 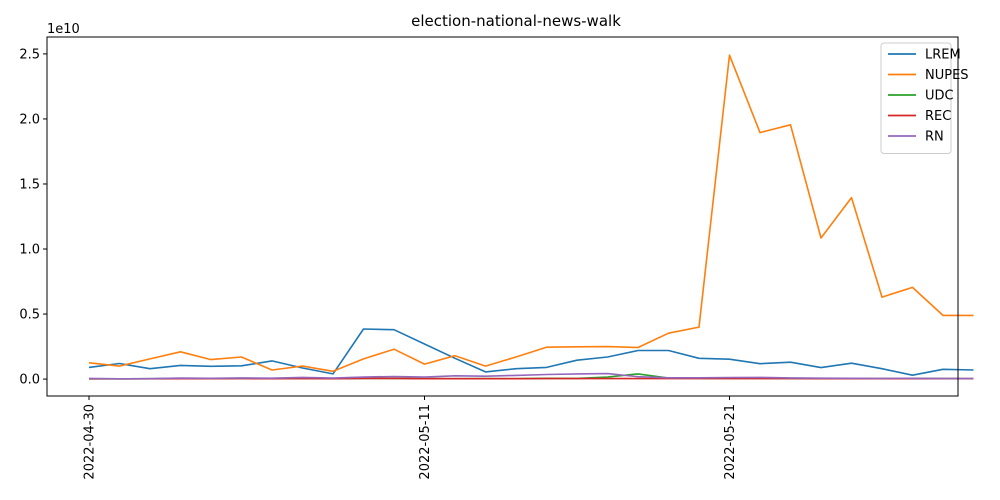 What do you see at coordinates (29, 380) in the screenshot?
I see `y-tick-label: 0.0` at bounding box center [29, 380].